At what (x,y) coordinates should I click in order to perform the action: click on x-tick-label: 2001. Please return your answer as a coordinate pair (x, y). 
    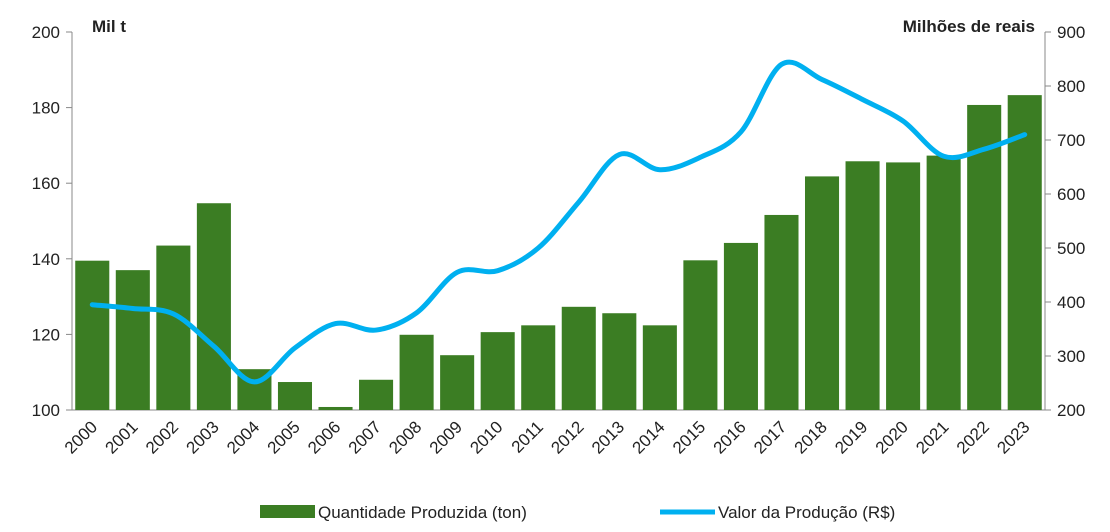
    Looking at the image, I should click on (121, 437).